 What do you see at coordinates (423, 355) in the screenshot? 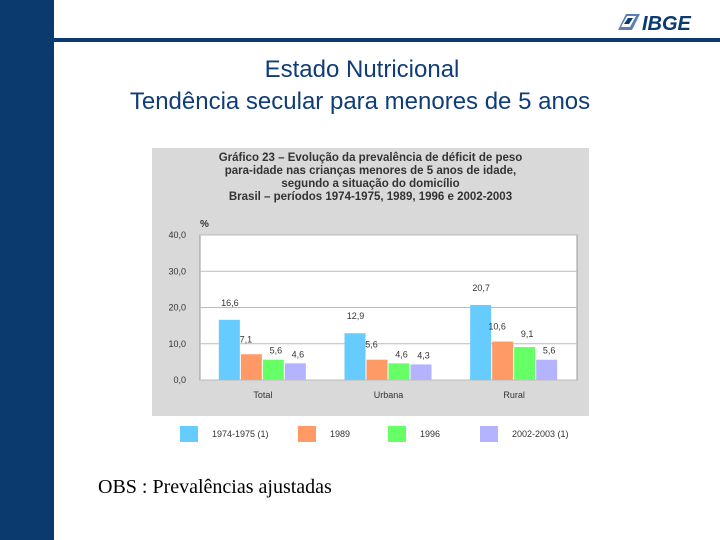
I see `data-label: 4,3` at bounding box center [423, 355].